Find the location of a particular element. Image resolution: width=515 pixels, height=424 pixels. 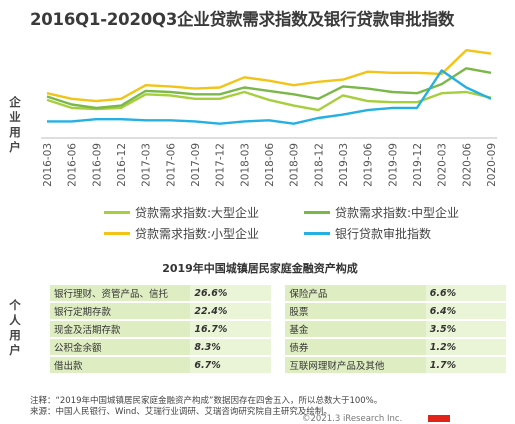

x-tick-label: 2019-03 is located at coordinates (344, 165).